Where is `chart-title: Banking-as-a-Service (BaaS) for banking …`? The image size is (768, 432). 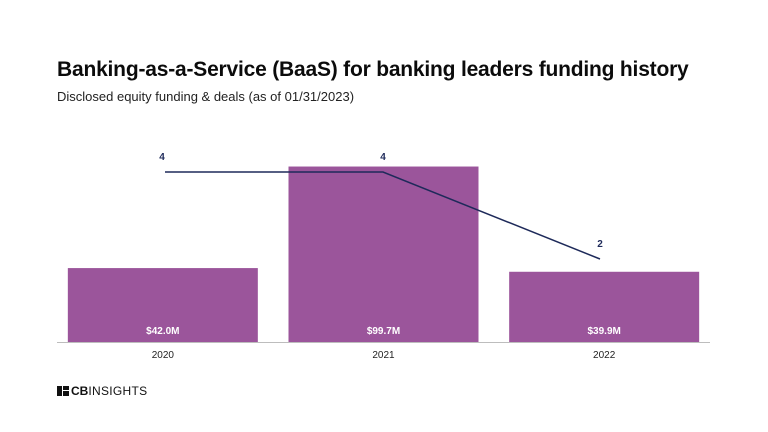
chart-title: Banking-as-a-Service (BaaS) for banking … is located at coordinates (373, 69).